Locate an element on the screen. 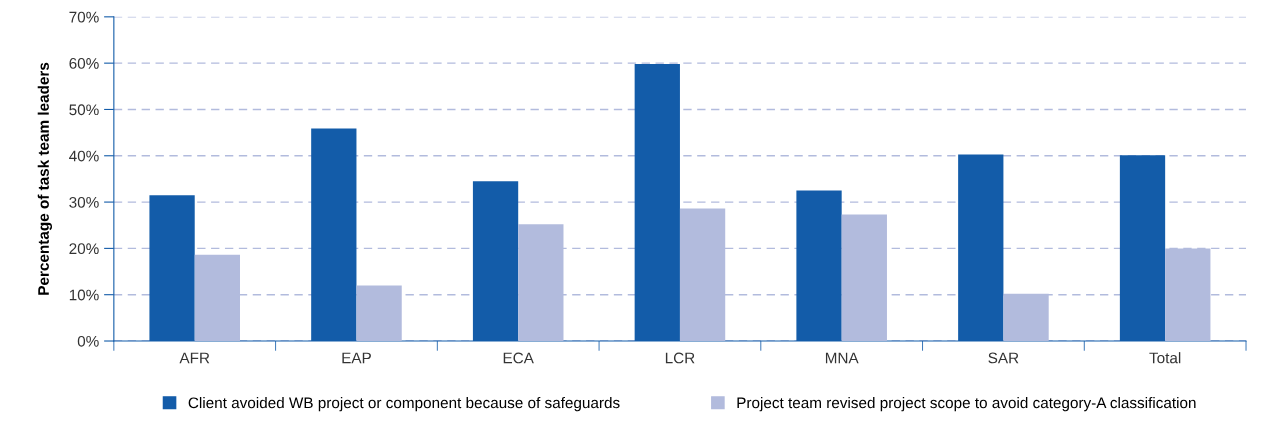  x-tick-label: LCR is located at coordinates (680, 358).